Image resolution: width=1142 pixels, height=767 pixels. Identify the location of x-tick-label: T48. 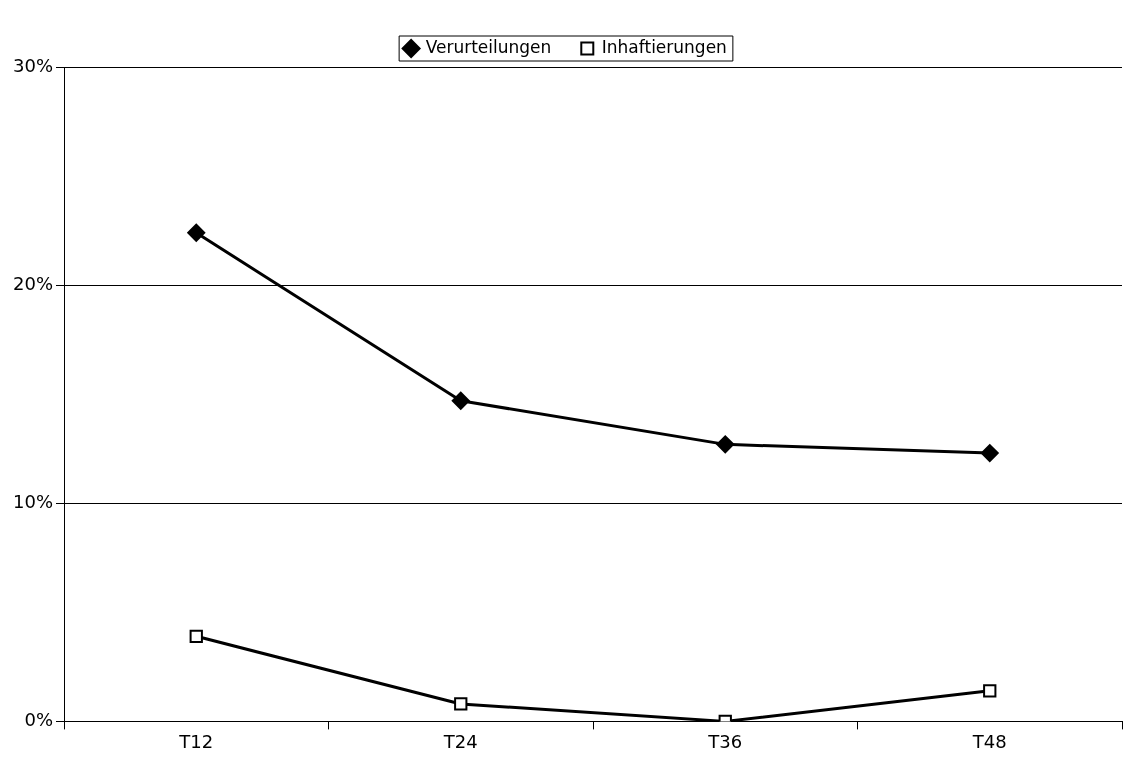
(989, 741).